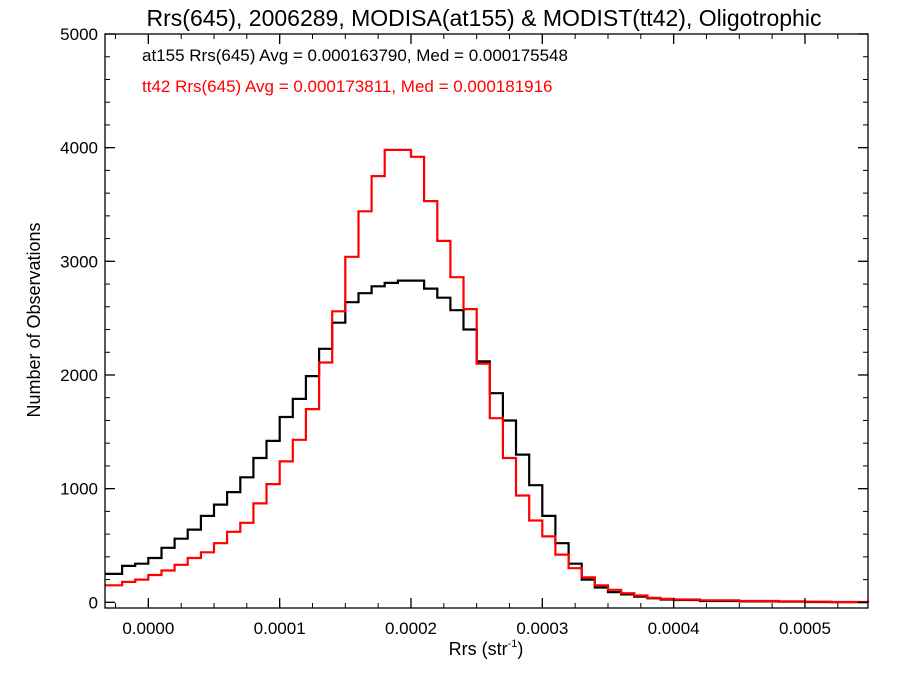  What do you see at coordinates (79, 148) in the screenshot?
I see `y-tick-label: 4000` at bounding box center [79, 148].